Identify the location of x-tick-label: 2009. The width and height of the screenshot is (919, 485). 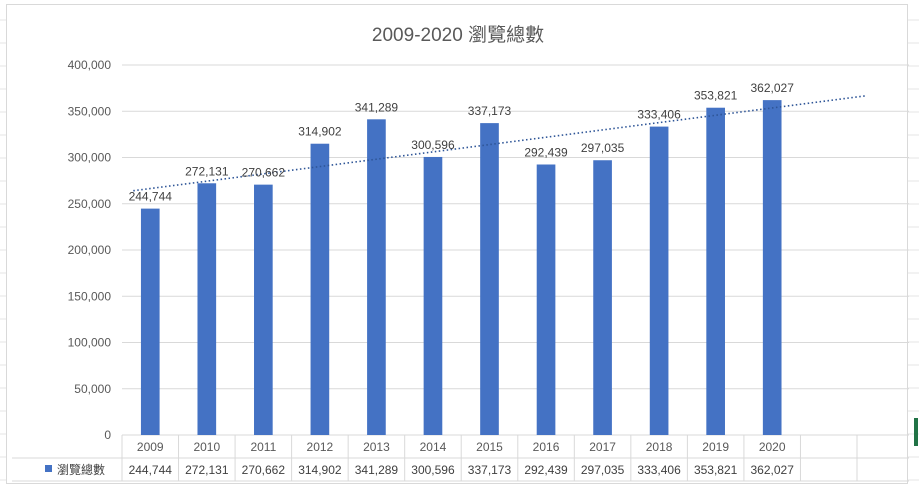
(150, 447).